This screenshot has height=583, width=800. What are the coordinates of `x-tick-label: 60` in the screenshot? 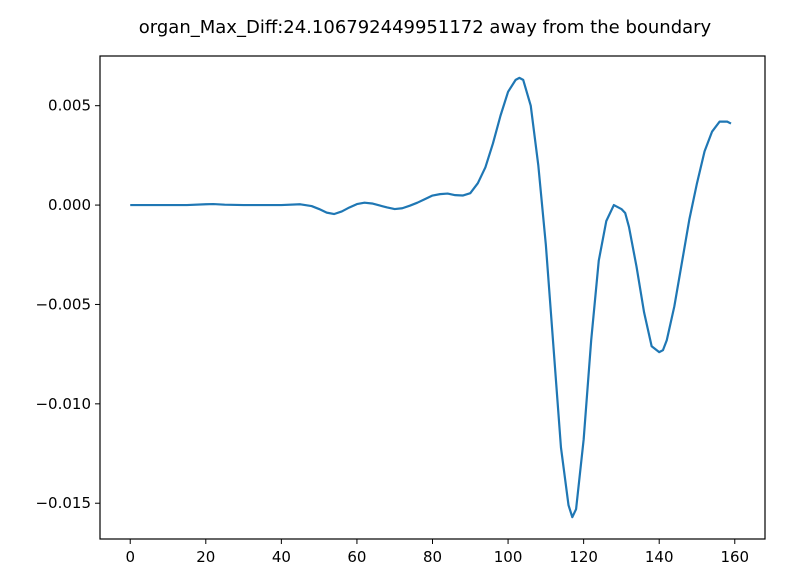 It's located at (356, 557).